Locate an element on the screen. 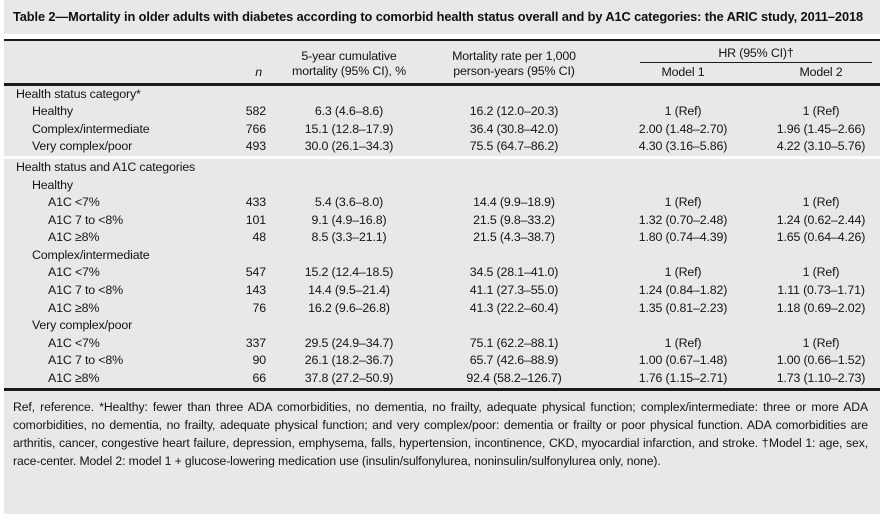 This screenshot has width=884, height=520. cell-mortality-rate: 34.5 (28.1–41.0) is located at coordinates (514, 272).